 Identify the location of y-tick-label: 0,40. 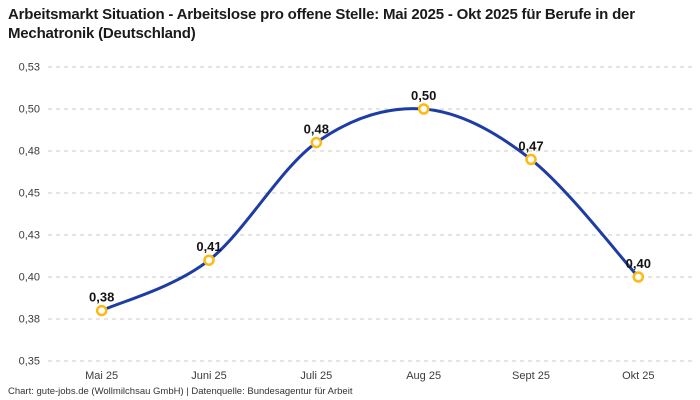
(29, 278).